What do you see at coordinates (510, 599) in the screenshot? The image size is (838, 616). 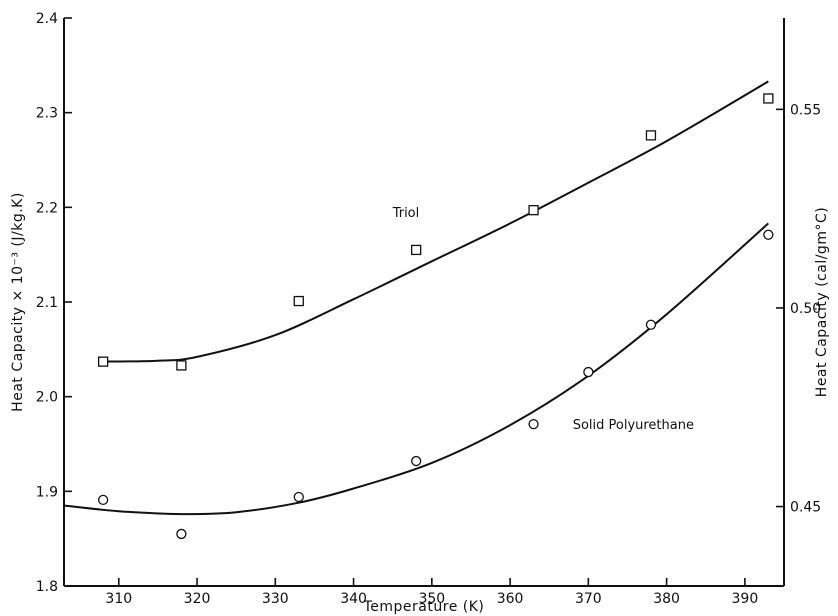 I see `x-tick-label: 360` at bounding box center [510, 599].